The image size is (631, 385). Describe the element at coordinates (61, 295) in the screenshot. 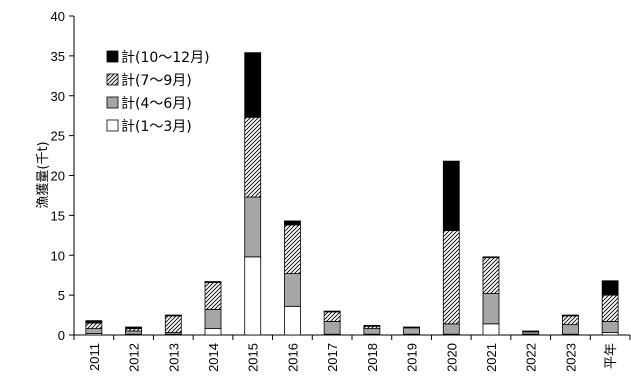

I see `y-tick-label: 5` at that location.